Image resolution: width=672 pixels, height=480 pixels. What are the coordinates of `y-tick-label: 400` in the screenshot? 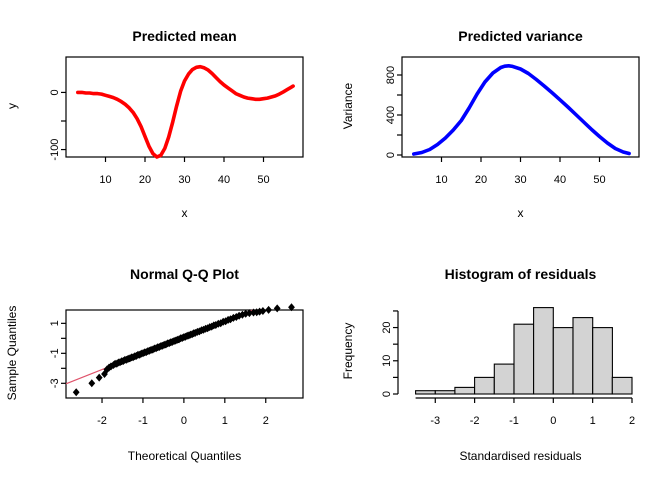 It's located at (391, 115).